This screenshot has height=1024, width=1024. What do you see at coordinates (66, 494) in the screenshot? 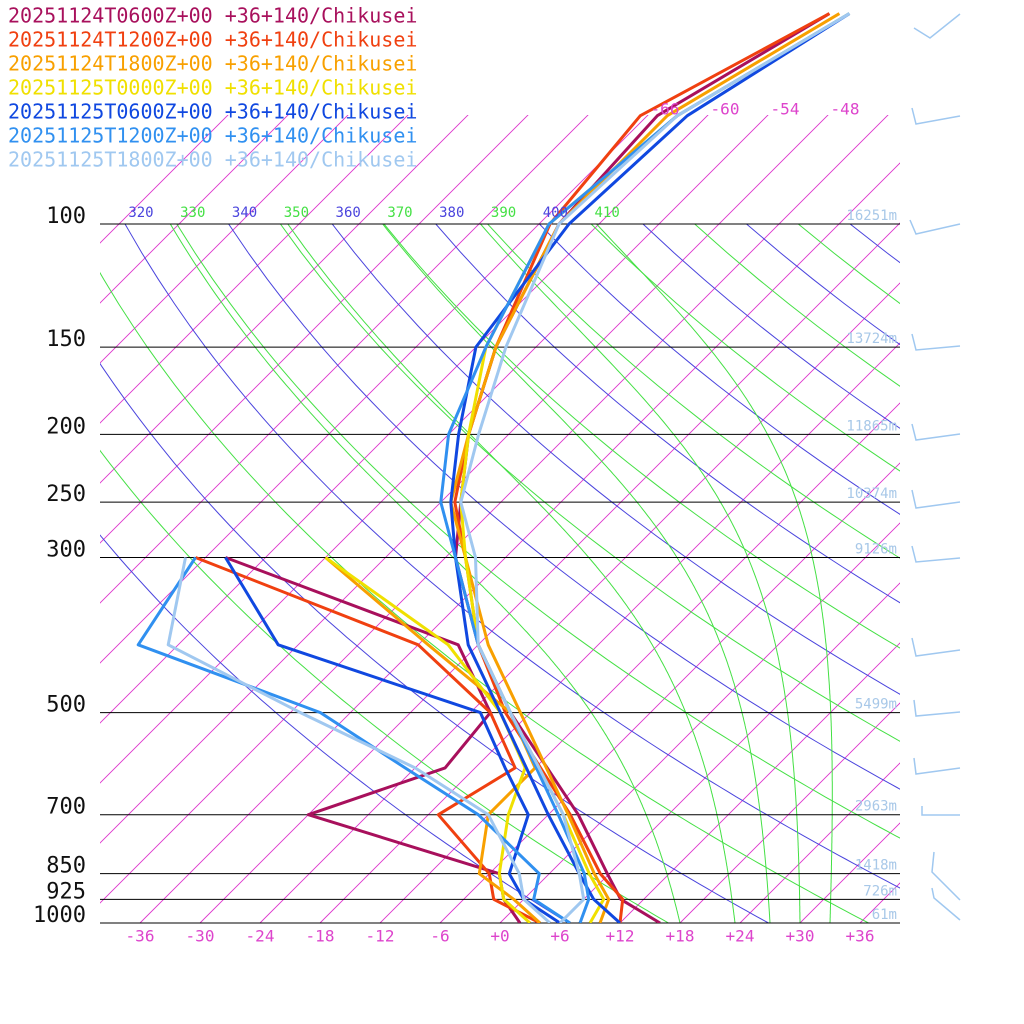
I see `y-tick-label: 250` at bounding box center [66, 494].